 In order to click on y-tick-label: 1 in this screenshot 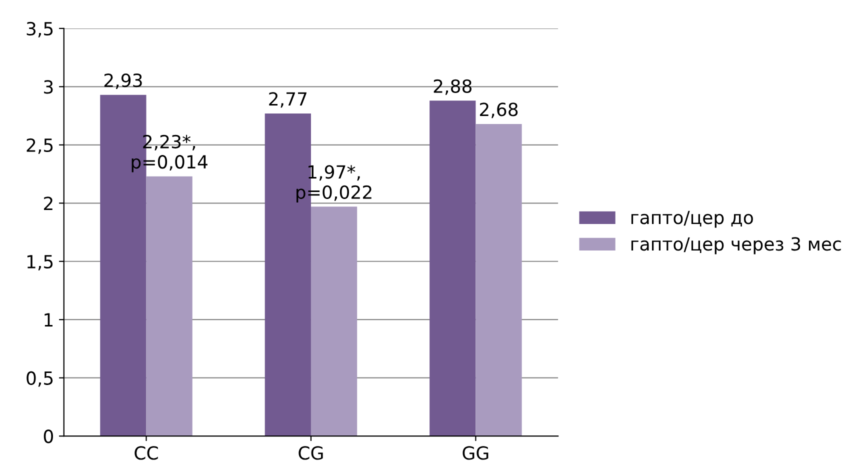, I will do `click(48, 319)`.